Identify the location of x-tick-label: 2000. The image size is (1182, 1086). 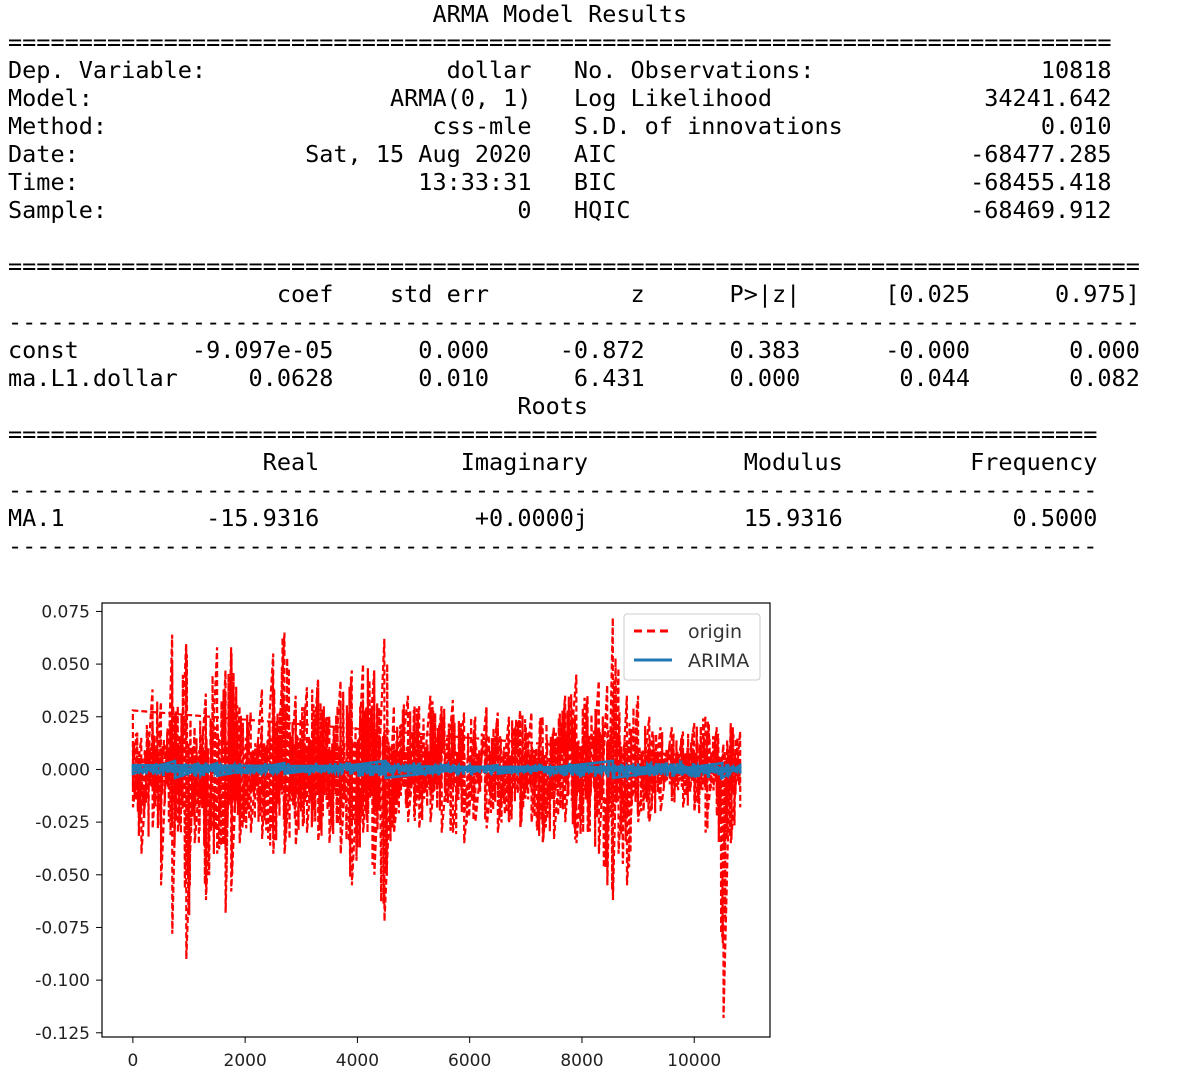
(245, 1061).